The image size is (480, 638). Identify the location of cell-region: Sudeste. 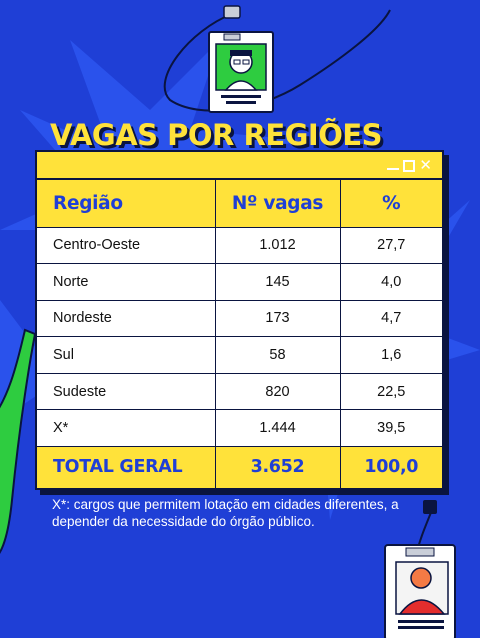
(126, 391).